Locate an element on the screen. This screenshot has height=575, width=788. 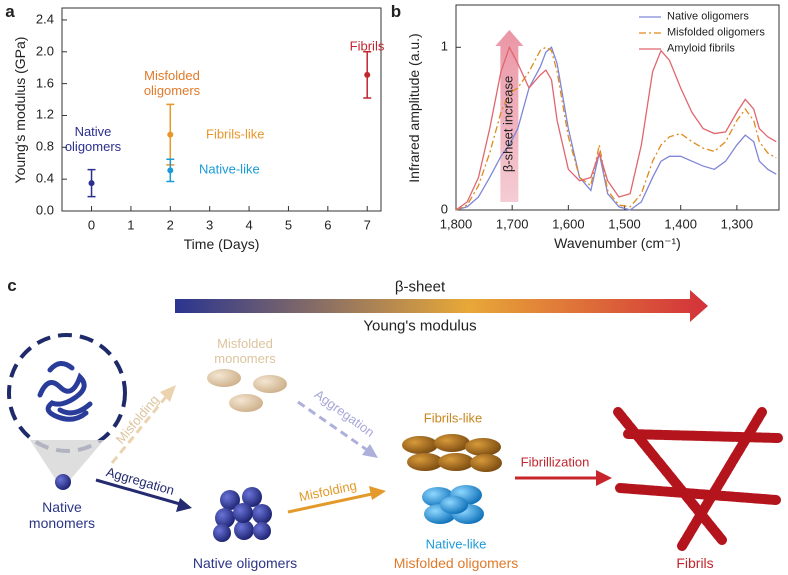
x-tick-label: 0 is located at coordinates (91, 225).